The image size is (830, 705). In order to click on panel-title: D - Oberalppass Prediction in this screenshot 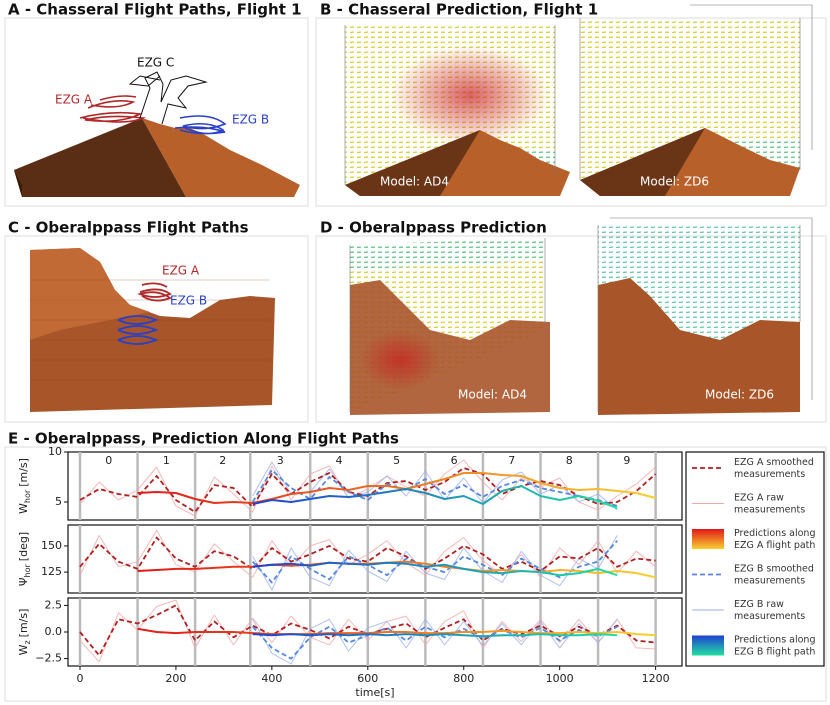, I will do `click(433, 228)`.